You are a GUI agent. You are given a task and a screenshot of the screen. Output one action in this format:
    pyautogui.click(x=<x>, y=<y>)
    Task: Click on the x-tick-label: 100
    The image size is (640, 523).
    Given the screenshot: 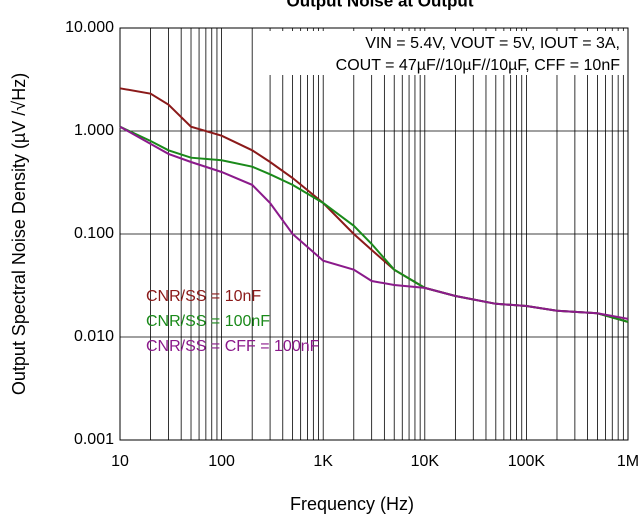 What is the action you would take?
    pyautogui.click(x=221, y=461)
    